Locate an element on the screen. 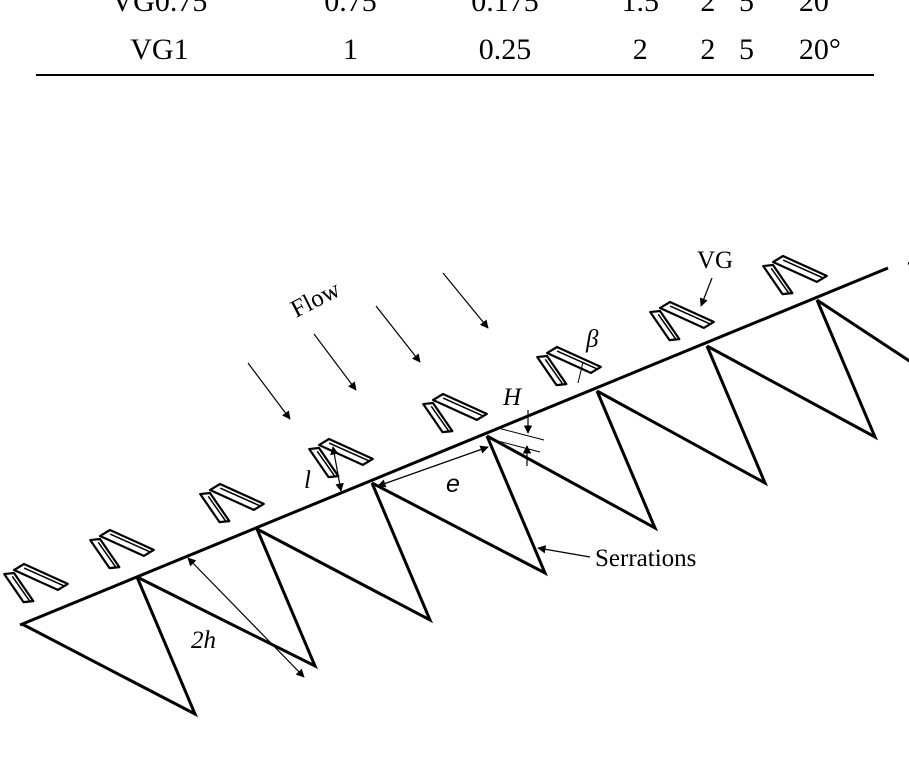 The width and height of the screenshot is (909, 757). table-row: VG1 1 0.25 2 2 5 20° is located at coordinates (455, 51).